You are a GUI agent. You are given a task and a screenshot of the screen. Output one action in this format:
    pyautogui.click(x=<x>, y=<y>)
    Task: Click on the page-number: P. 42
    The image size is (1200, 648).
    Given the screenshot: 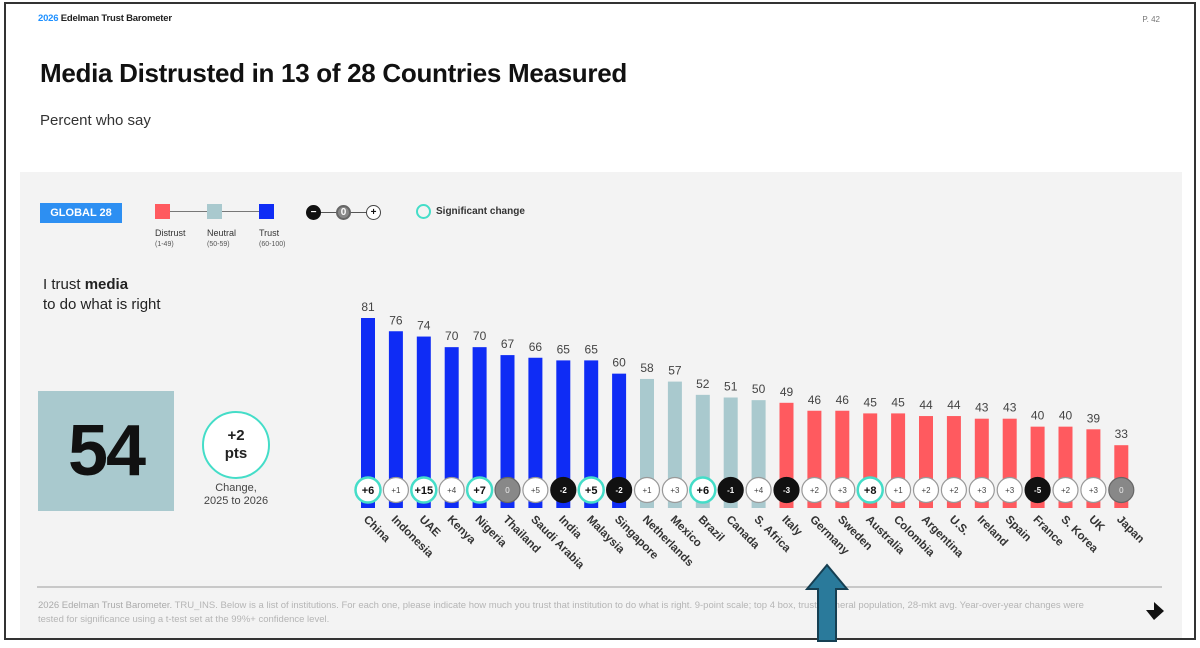 What is the action you would take?
    pyautogui.click(x=1151, y=19)
    